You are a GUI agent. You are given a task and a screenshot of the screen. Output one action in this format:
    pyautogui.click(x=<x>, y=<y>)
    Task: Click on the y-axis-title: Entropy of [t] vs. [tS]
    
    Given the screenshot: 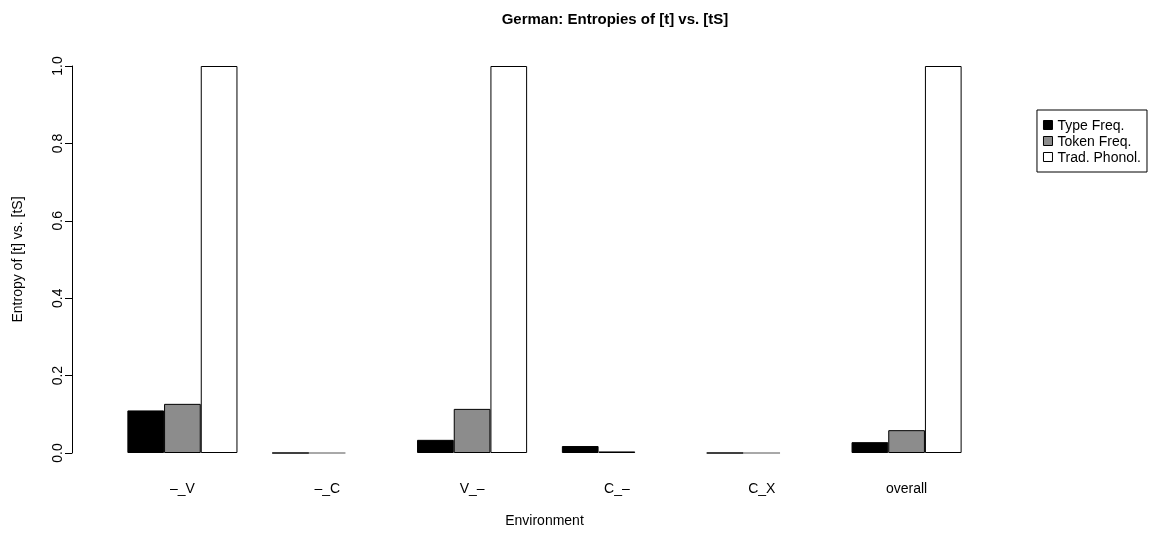 What is the action you would take?
    pyautogui.click(x=17, y=259)
    